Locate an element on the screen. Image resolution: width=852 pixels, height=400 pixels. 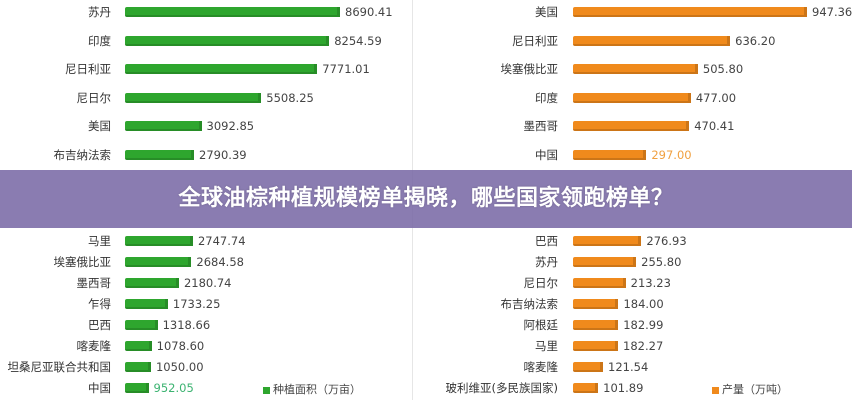
bar-row: 马里 2747.74 is located at coordinates (206, 241).